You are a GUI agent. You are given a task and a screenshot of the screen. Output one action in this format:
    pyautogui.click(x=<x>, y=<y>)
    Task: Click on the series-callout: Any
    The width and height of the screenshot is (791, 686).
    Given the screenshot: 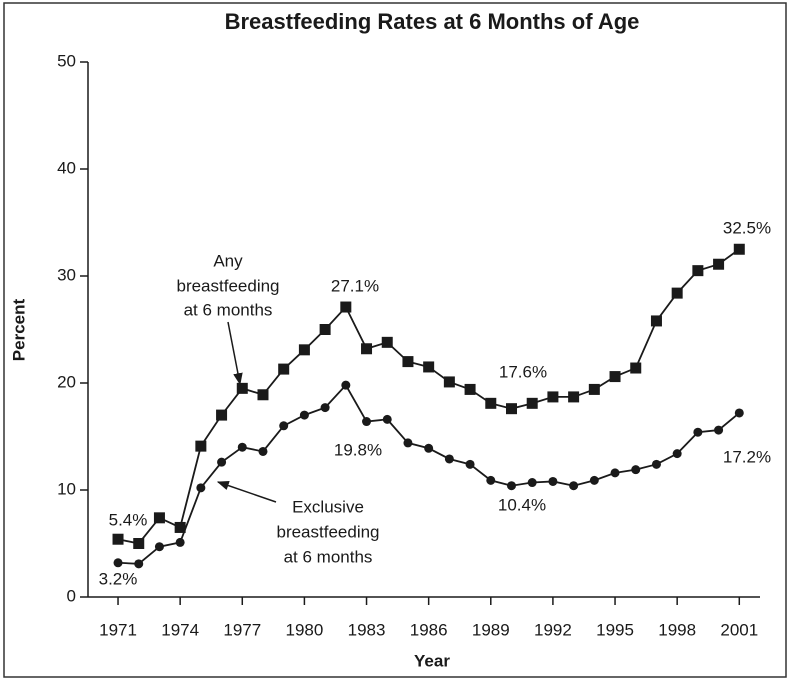 What is the action you would take?
    pyautogui.click(x=228, y=260)
    